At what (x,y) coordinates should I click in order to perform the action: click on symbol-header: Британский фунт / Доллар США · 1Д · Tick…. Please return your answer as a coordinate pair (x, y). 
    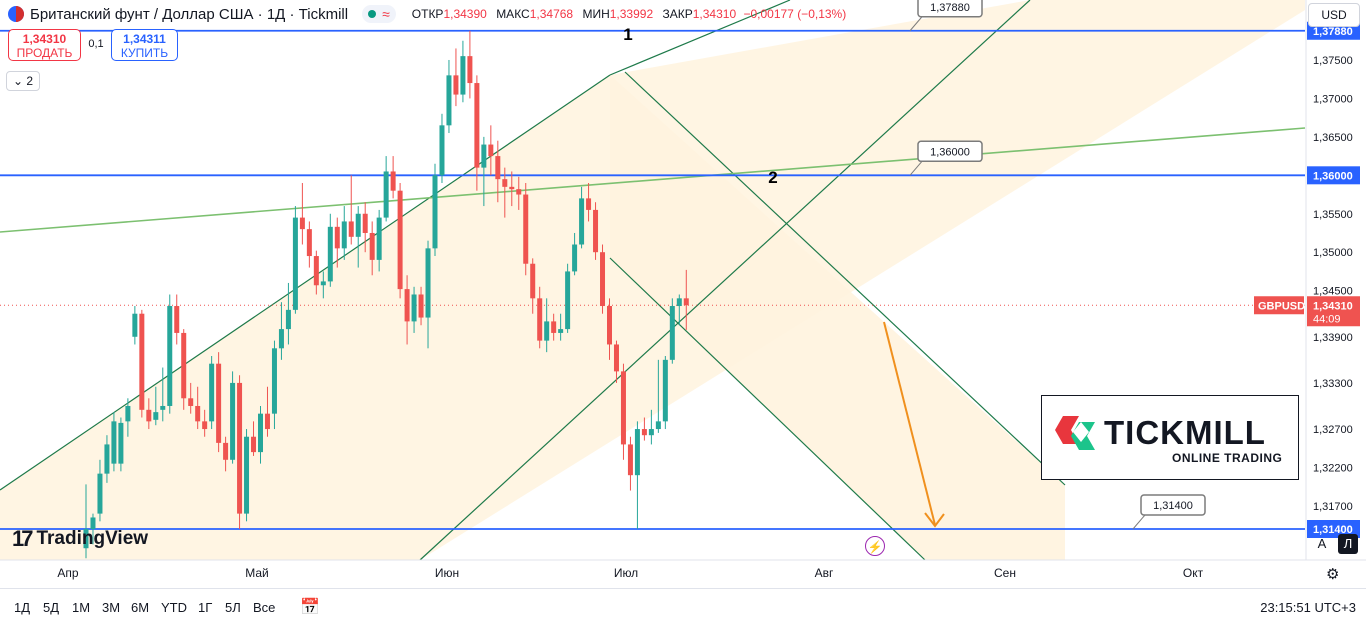
    Looking at the image, I should click on (427, 14).